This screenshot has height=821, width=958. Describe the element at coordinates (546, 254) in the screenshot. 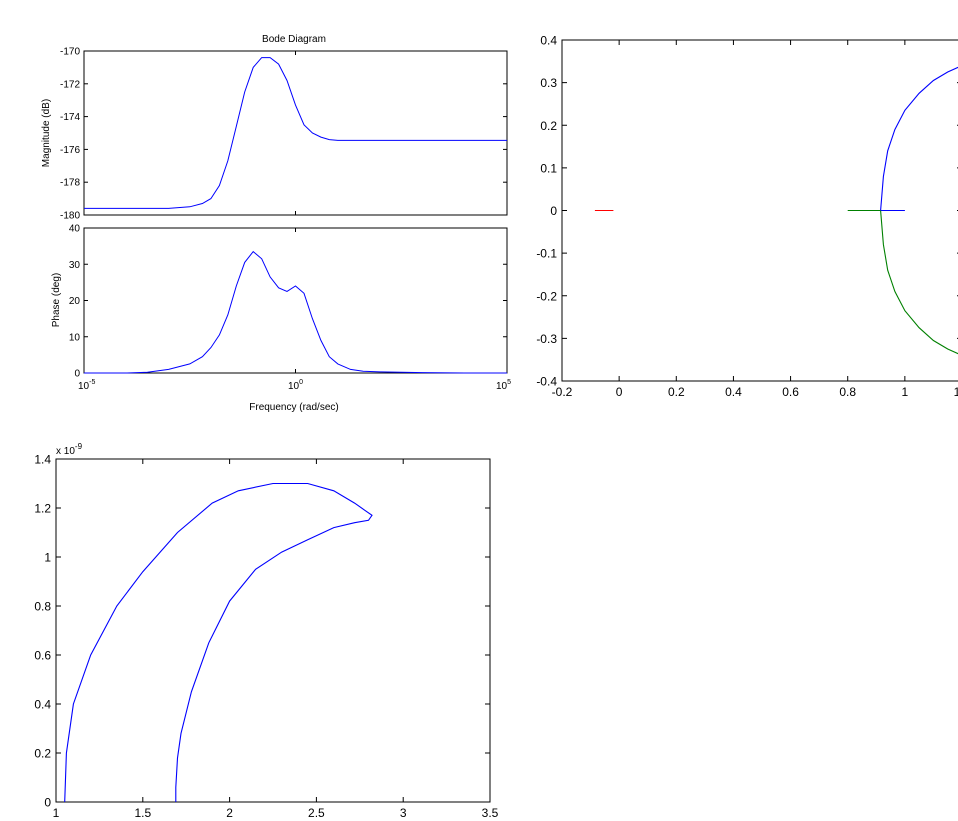

I see `pole-zero-ytick-label: -0.1` at that location.